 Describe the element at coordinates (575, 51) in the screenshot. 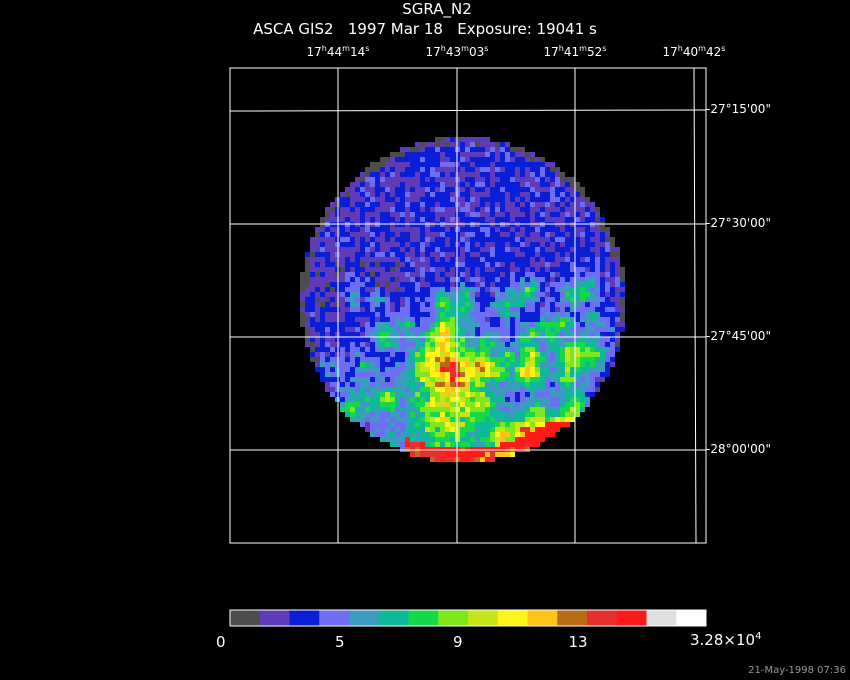

I see `ra-label: 17h41m52s` at that location.